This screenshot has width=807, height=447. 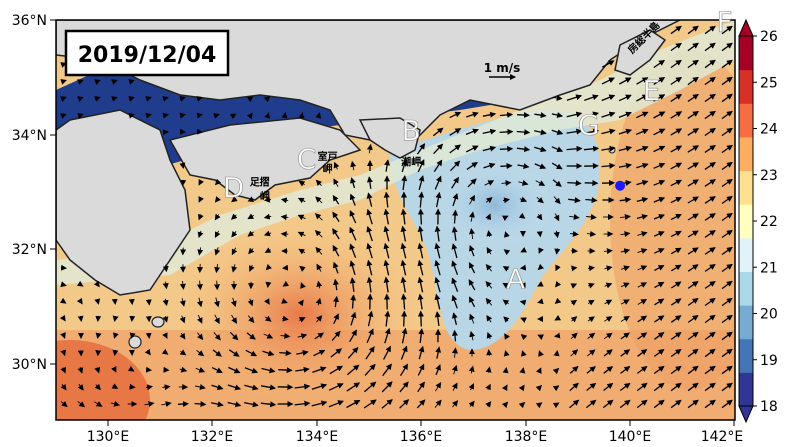 I want to click on lat-tick-label: 30°N, so click(x=29, y=365).